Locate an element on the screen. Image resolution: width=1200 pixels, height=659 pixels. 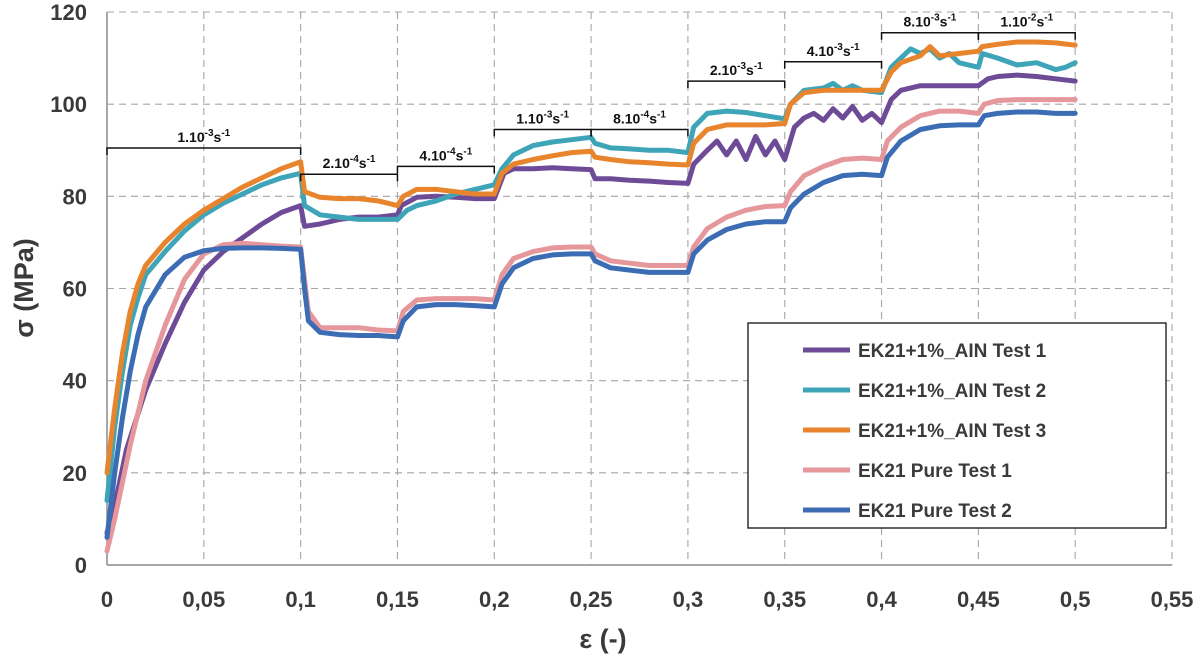
y-tick-label: 120 is located at coordinates (68, 12).